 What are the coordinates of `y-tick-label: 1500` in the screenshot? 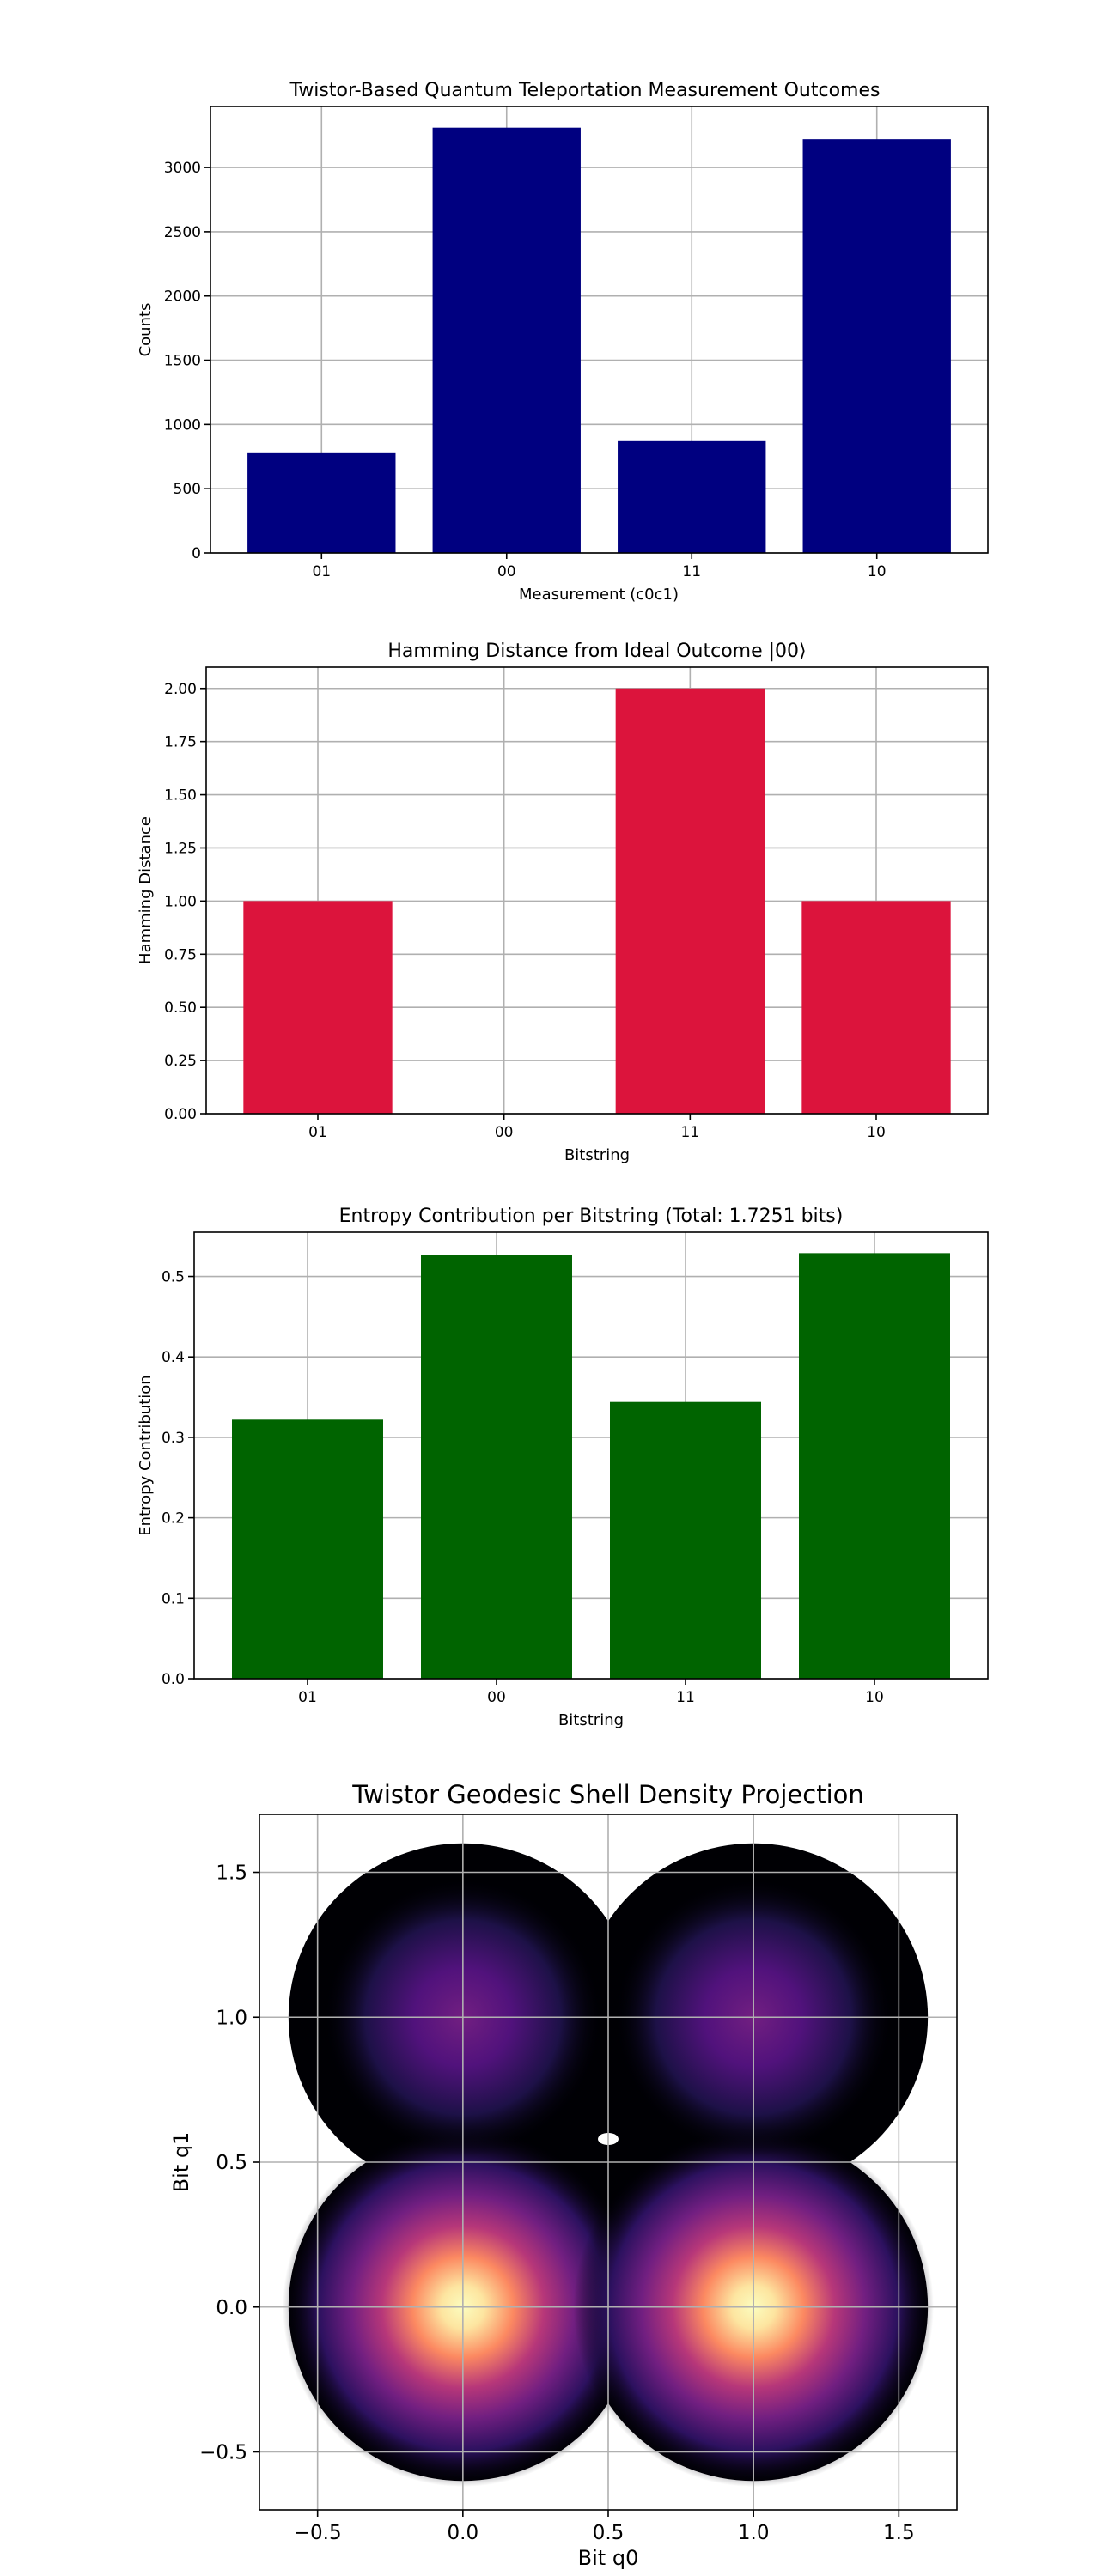 It's located at (182, 361).